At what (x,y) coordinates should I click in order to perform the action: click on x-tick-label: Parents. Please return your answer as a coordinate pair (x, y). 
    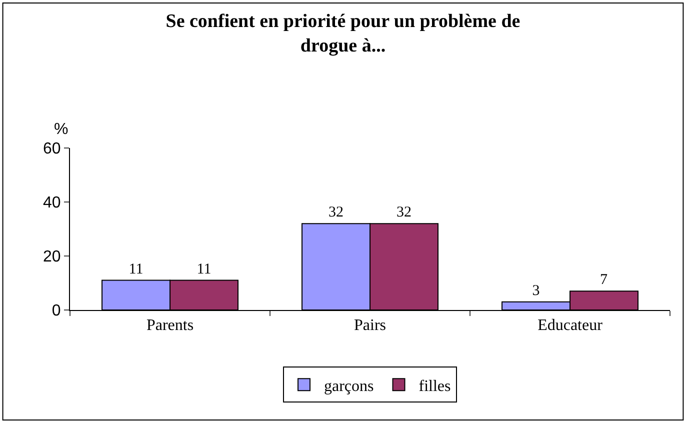
    Looking at the image, I should click on (170, 325).